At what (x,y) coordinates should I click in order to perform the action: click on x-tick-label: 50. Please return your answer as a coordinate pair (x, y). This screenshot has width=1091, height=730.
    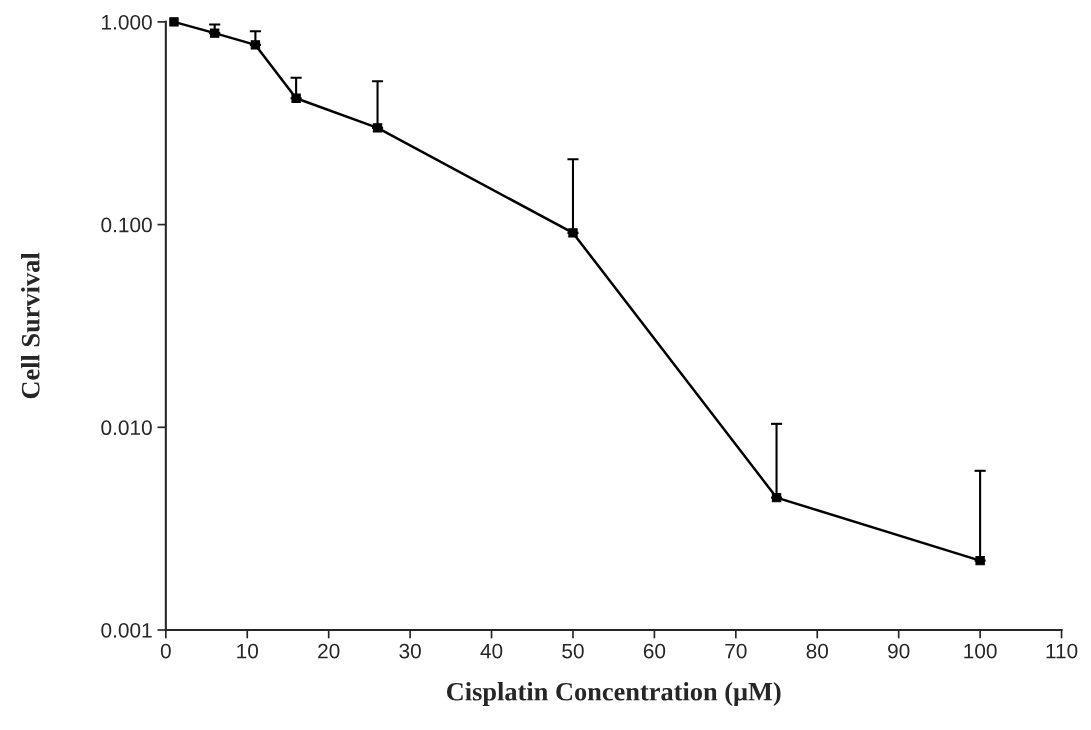
    Looking at the image, I should click on (573, 651).